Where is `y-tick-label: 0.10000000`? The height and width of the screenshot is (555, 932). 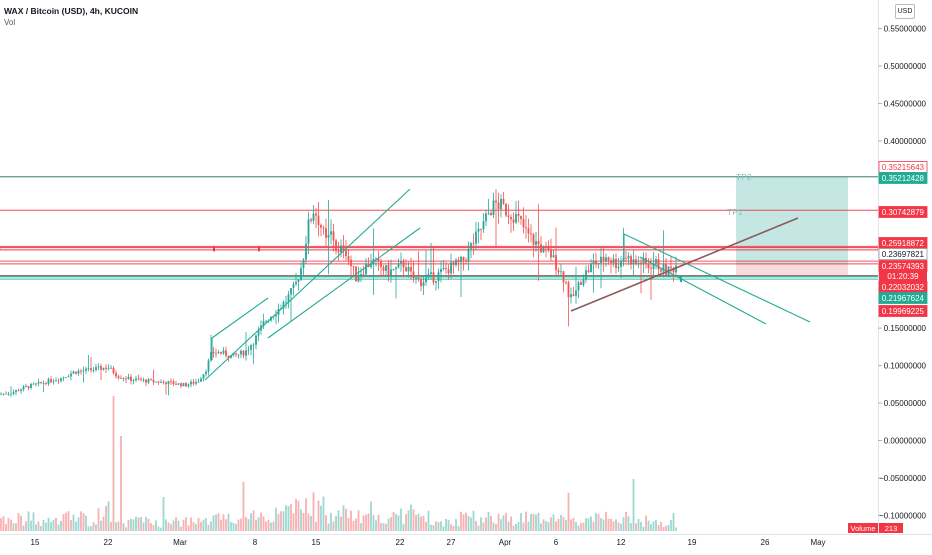 y-tick-label: 0.10000000 is located at coordinates (905, 366).